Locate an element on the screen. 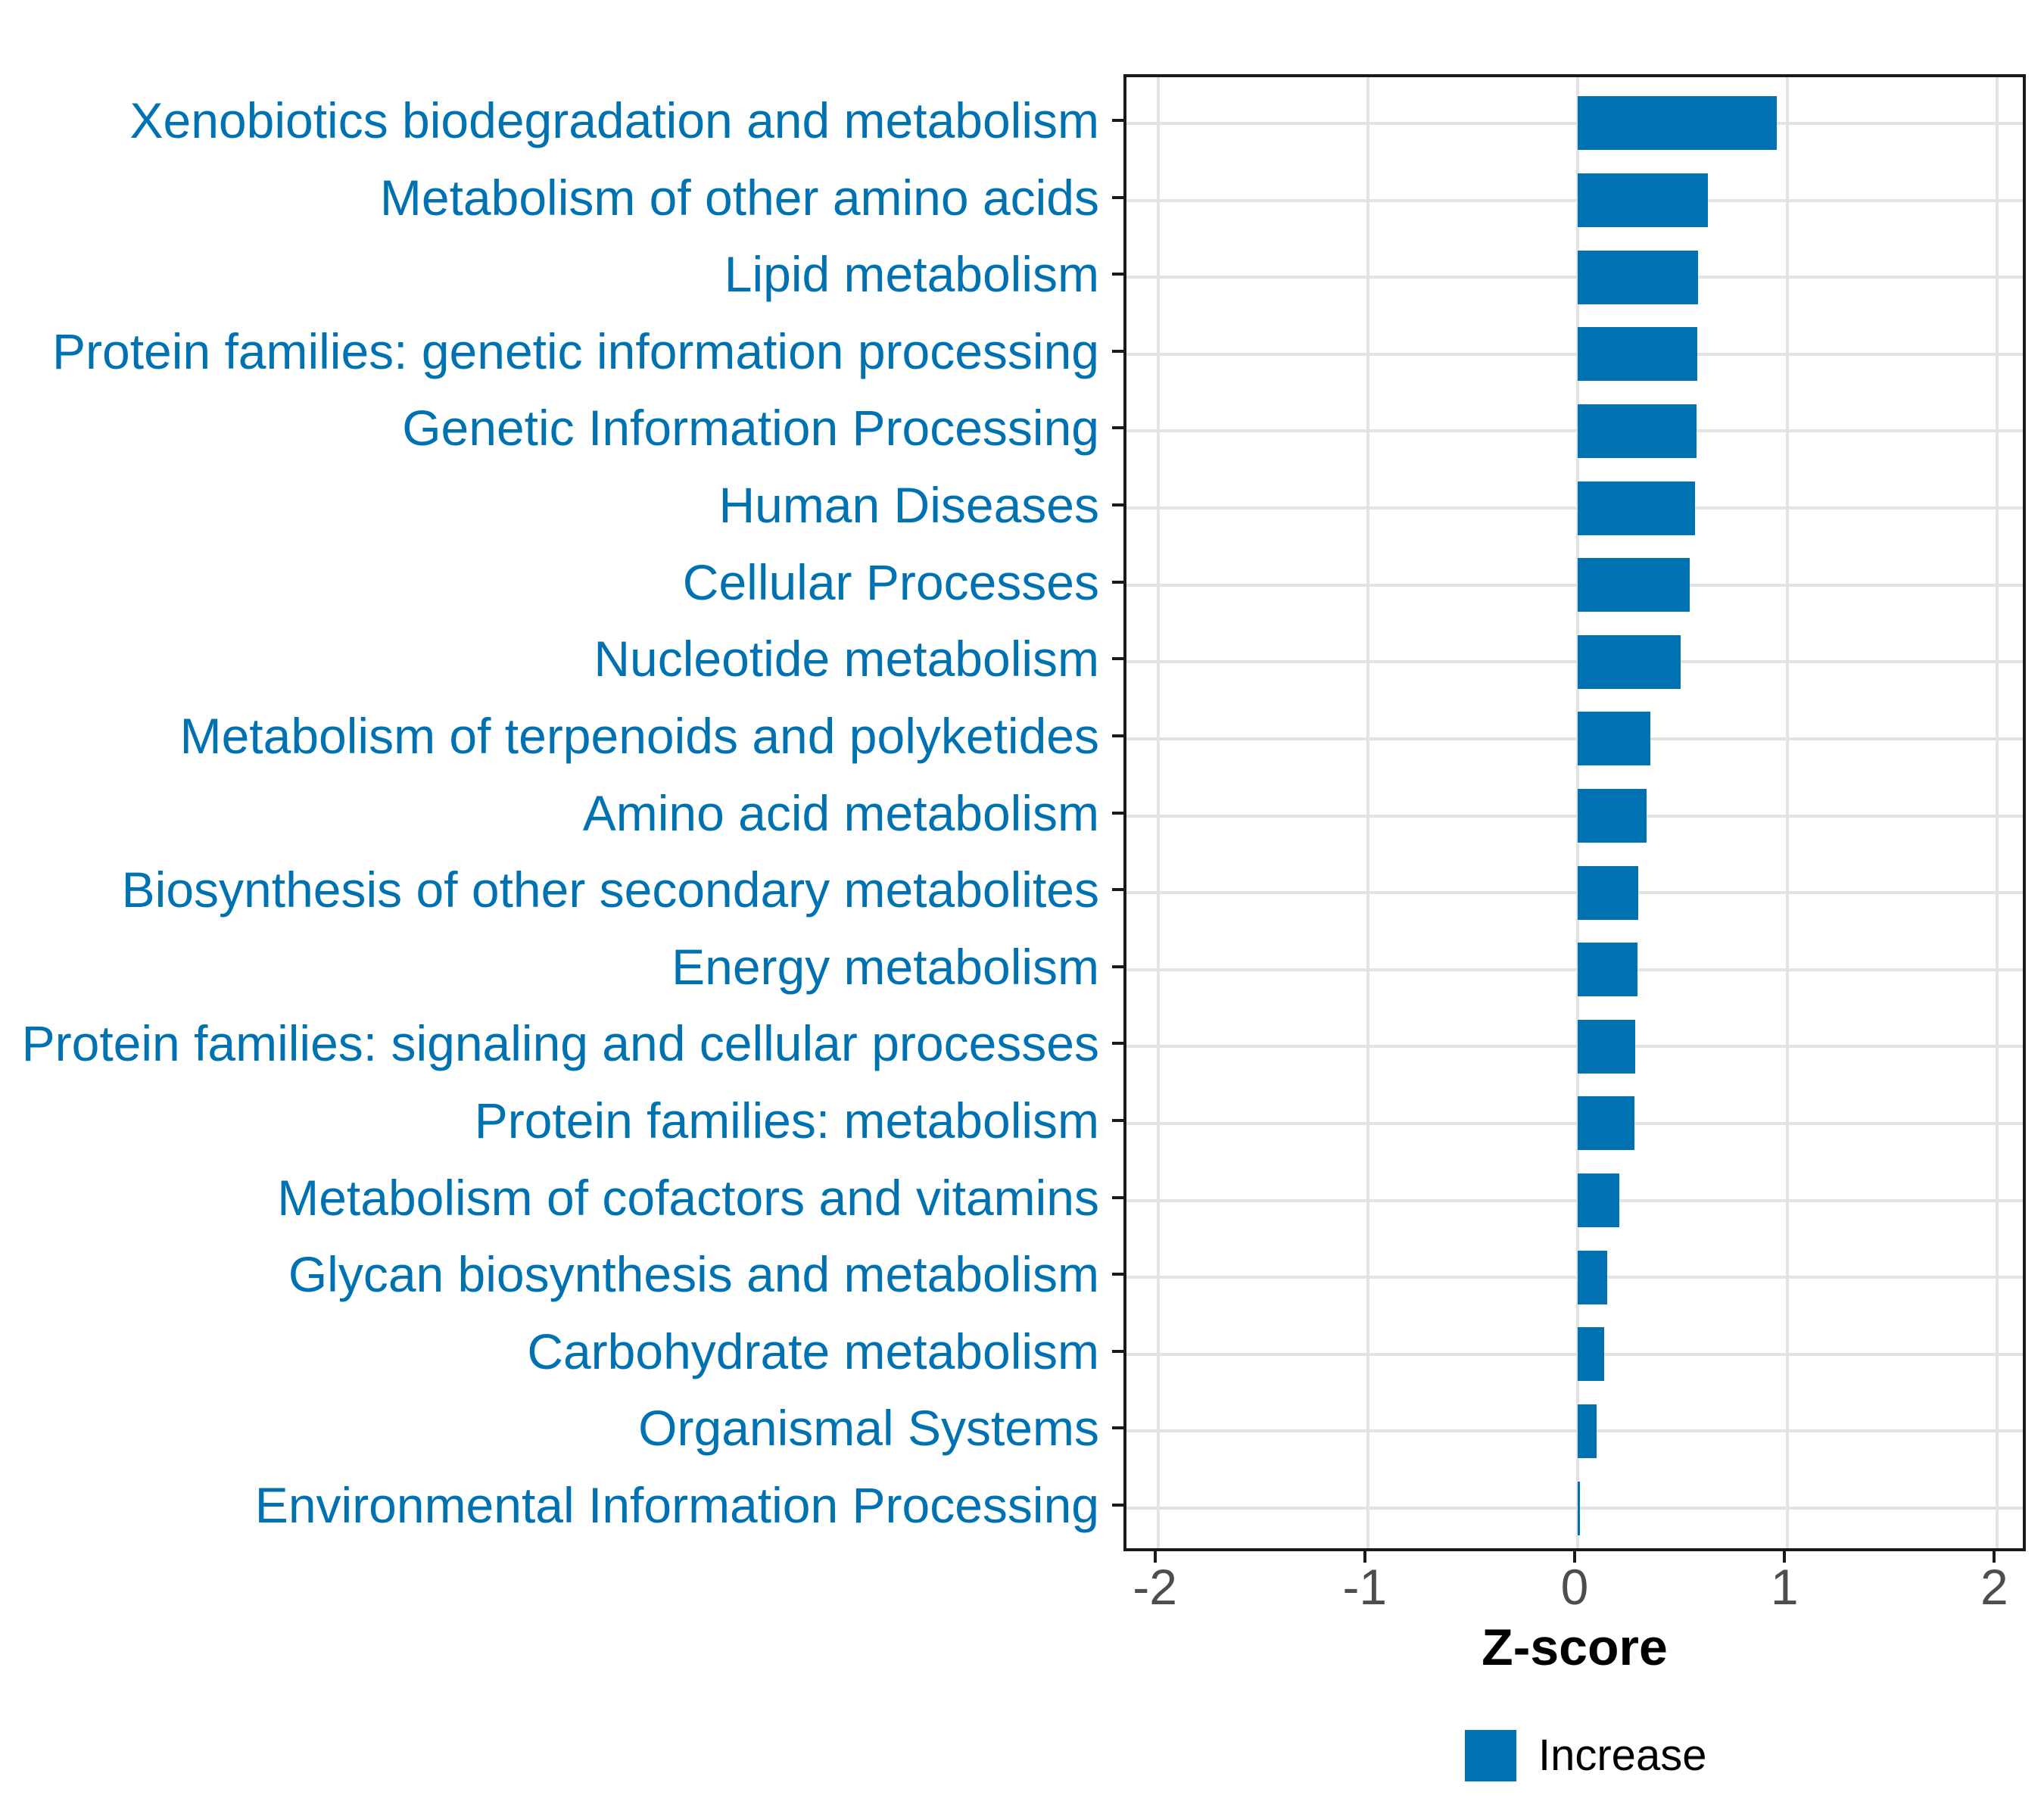 The height and width of the screenshot is (1817, 2044). gridline-x--2 is located at coordinates (1158, 812).